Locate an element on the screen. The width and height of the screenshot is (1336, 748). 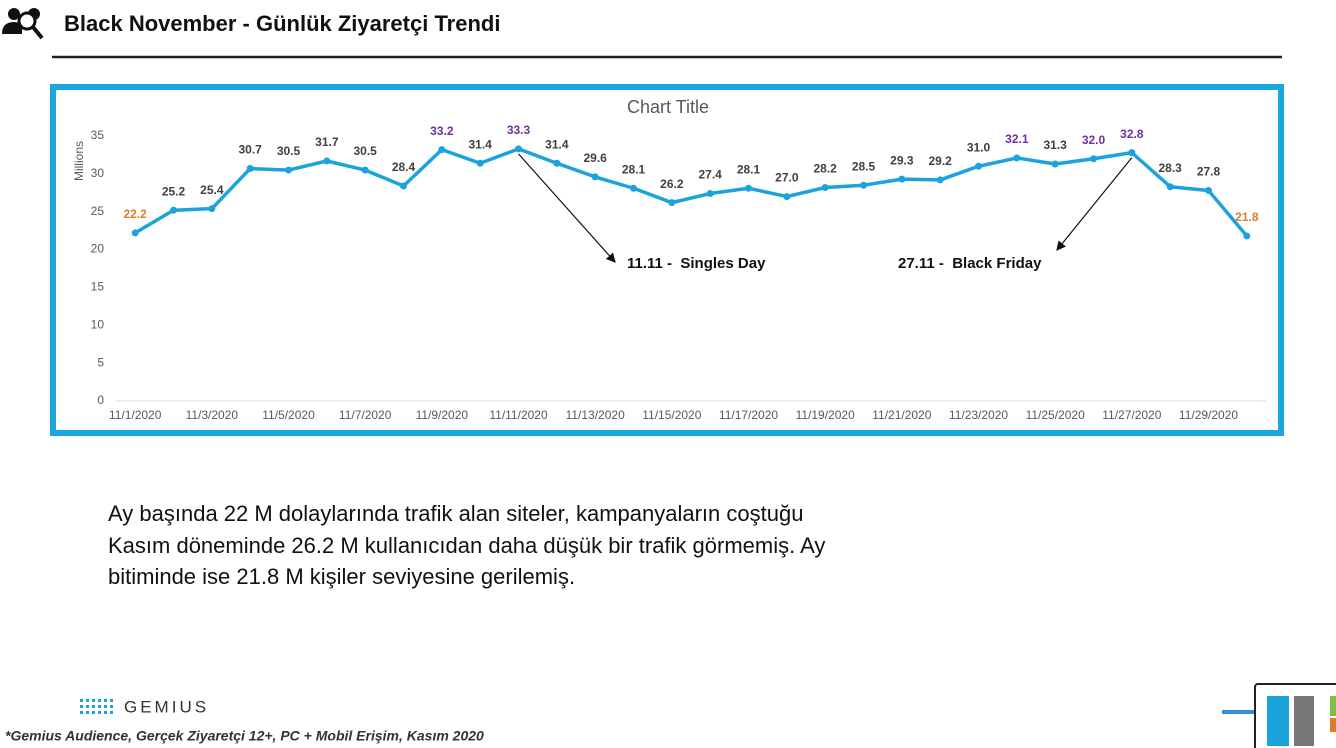
chart-title: Chart Title is located at coordinates (668, 107).